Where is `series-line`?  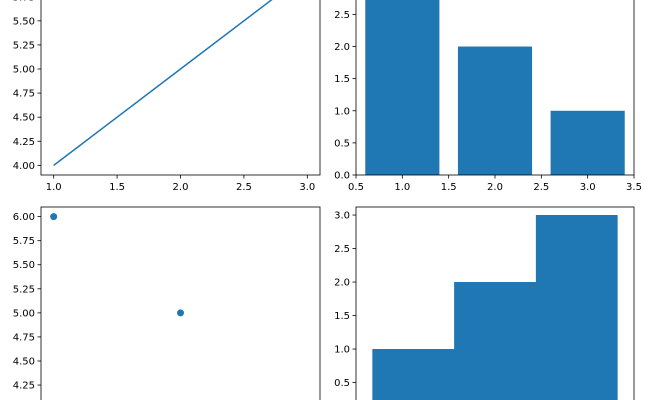 series-line is located at coordinates (163, 83).